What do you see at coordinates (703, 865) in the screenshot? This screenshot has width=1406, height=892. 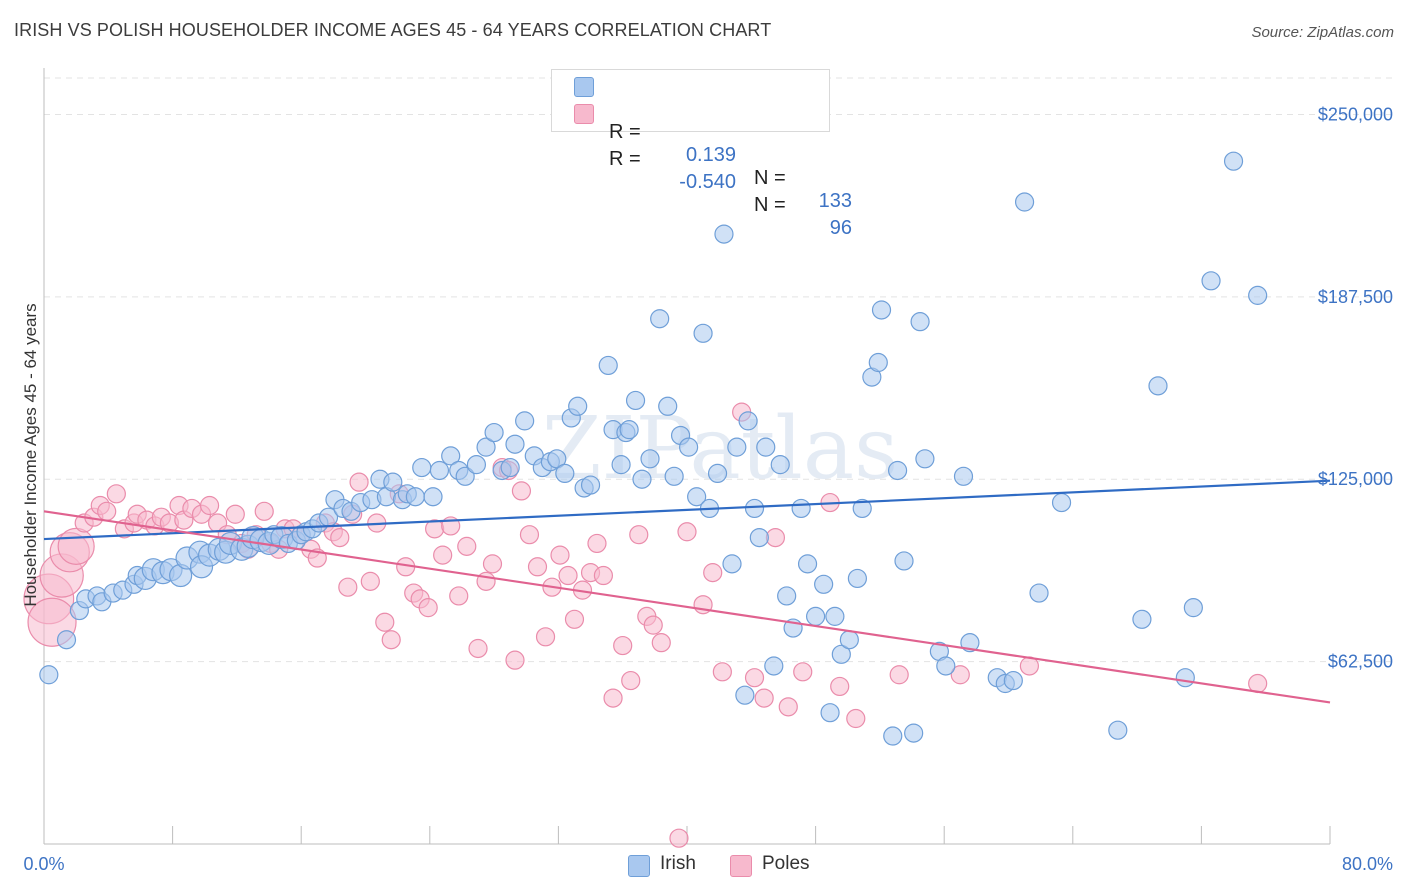 I see `series-legend: Irish Poles` at bounding box center [703, 865].